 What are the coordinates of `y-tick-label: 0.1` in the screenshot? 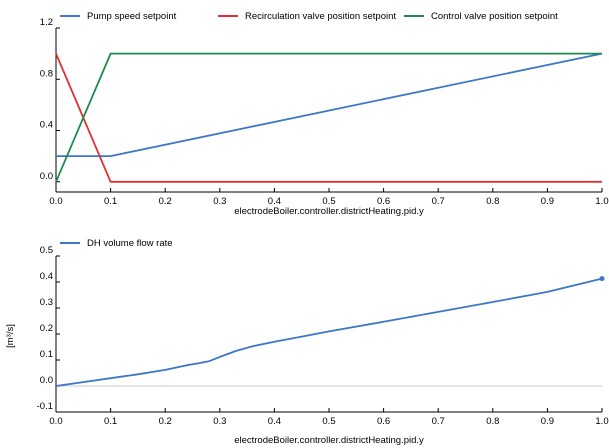 It's located at (46, 354).